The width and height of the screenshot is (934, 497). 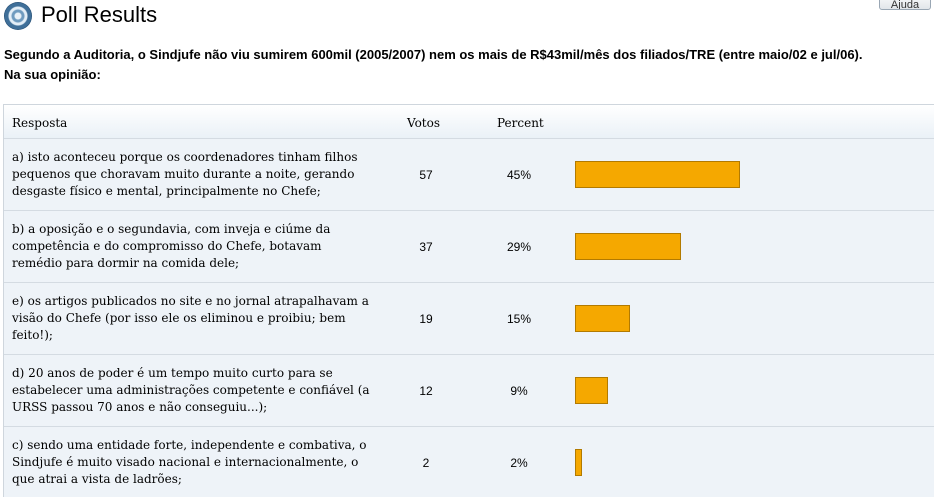 I want to click on vote-count: 57, so click(x=426, y=175).